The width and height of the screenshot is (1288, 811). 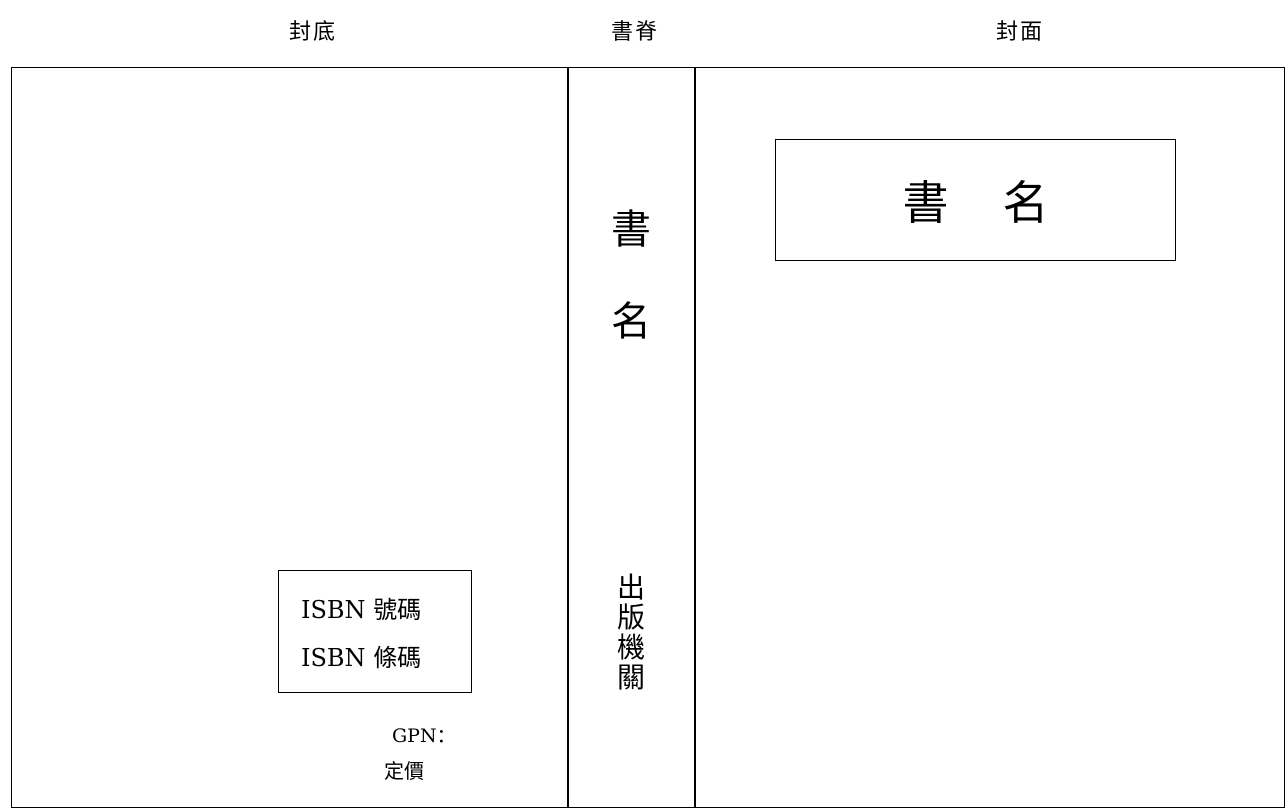 I want to click on isbn-box, so click(x=375, y=631).